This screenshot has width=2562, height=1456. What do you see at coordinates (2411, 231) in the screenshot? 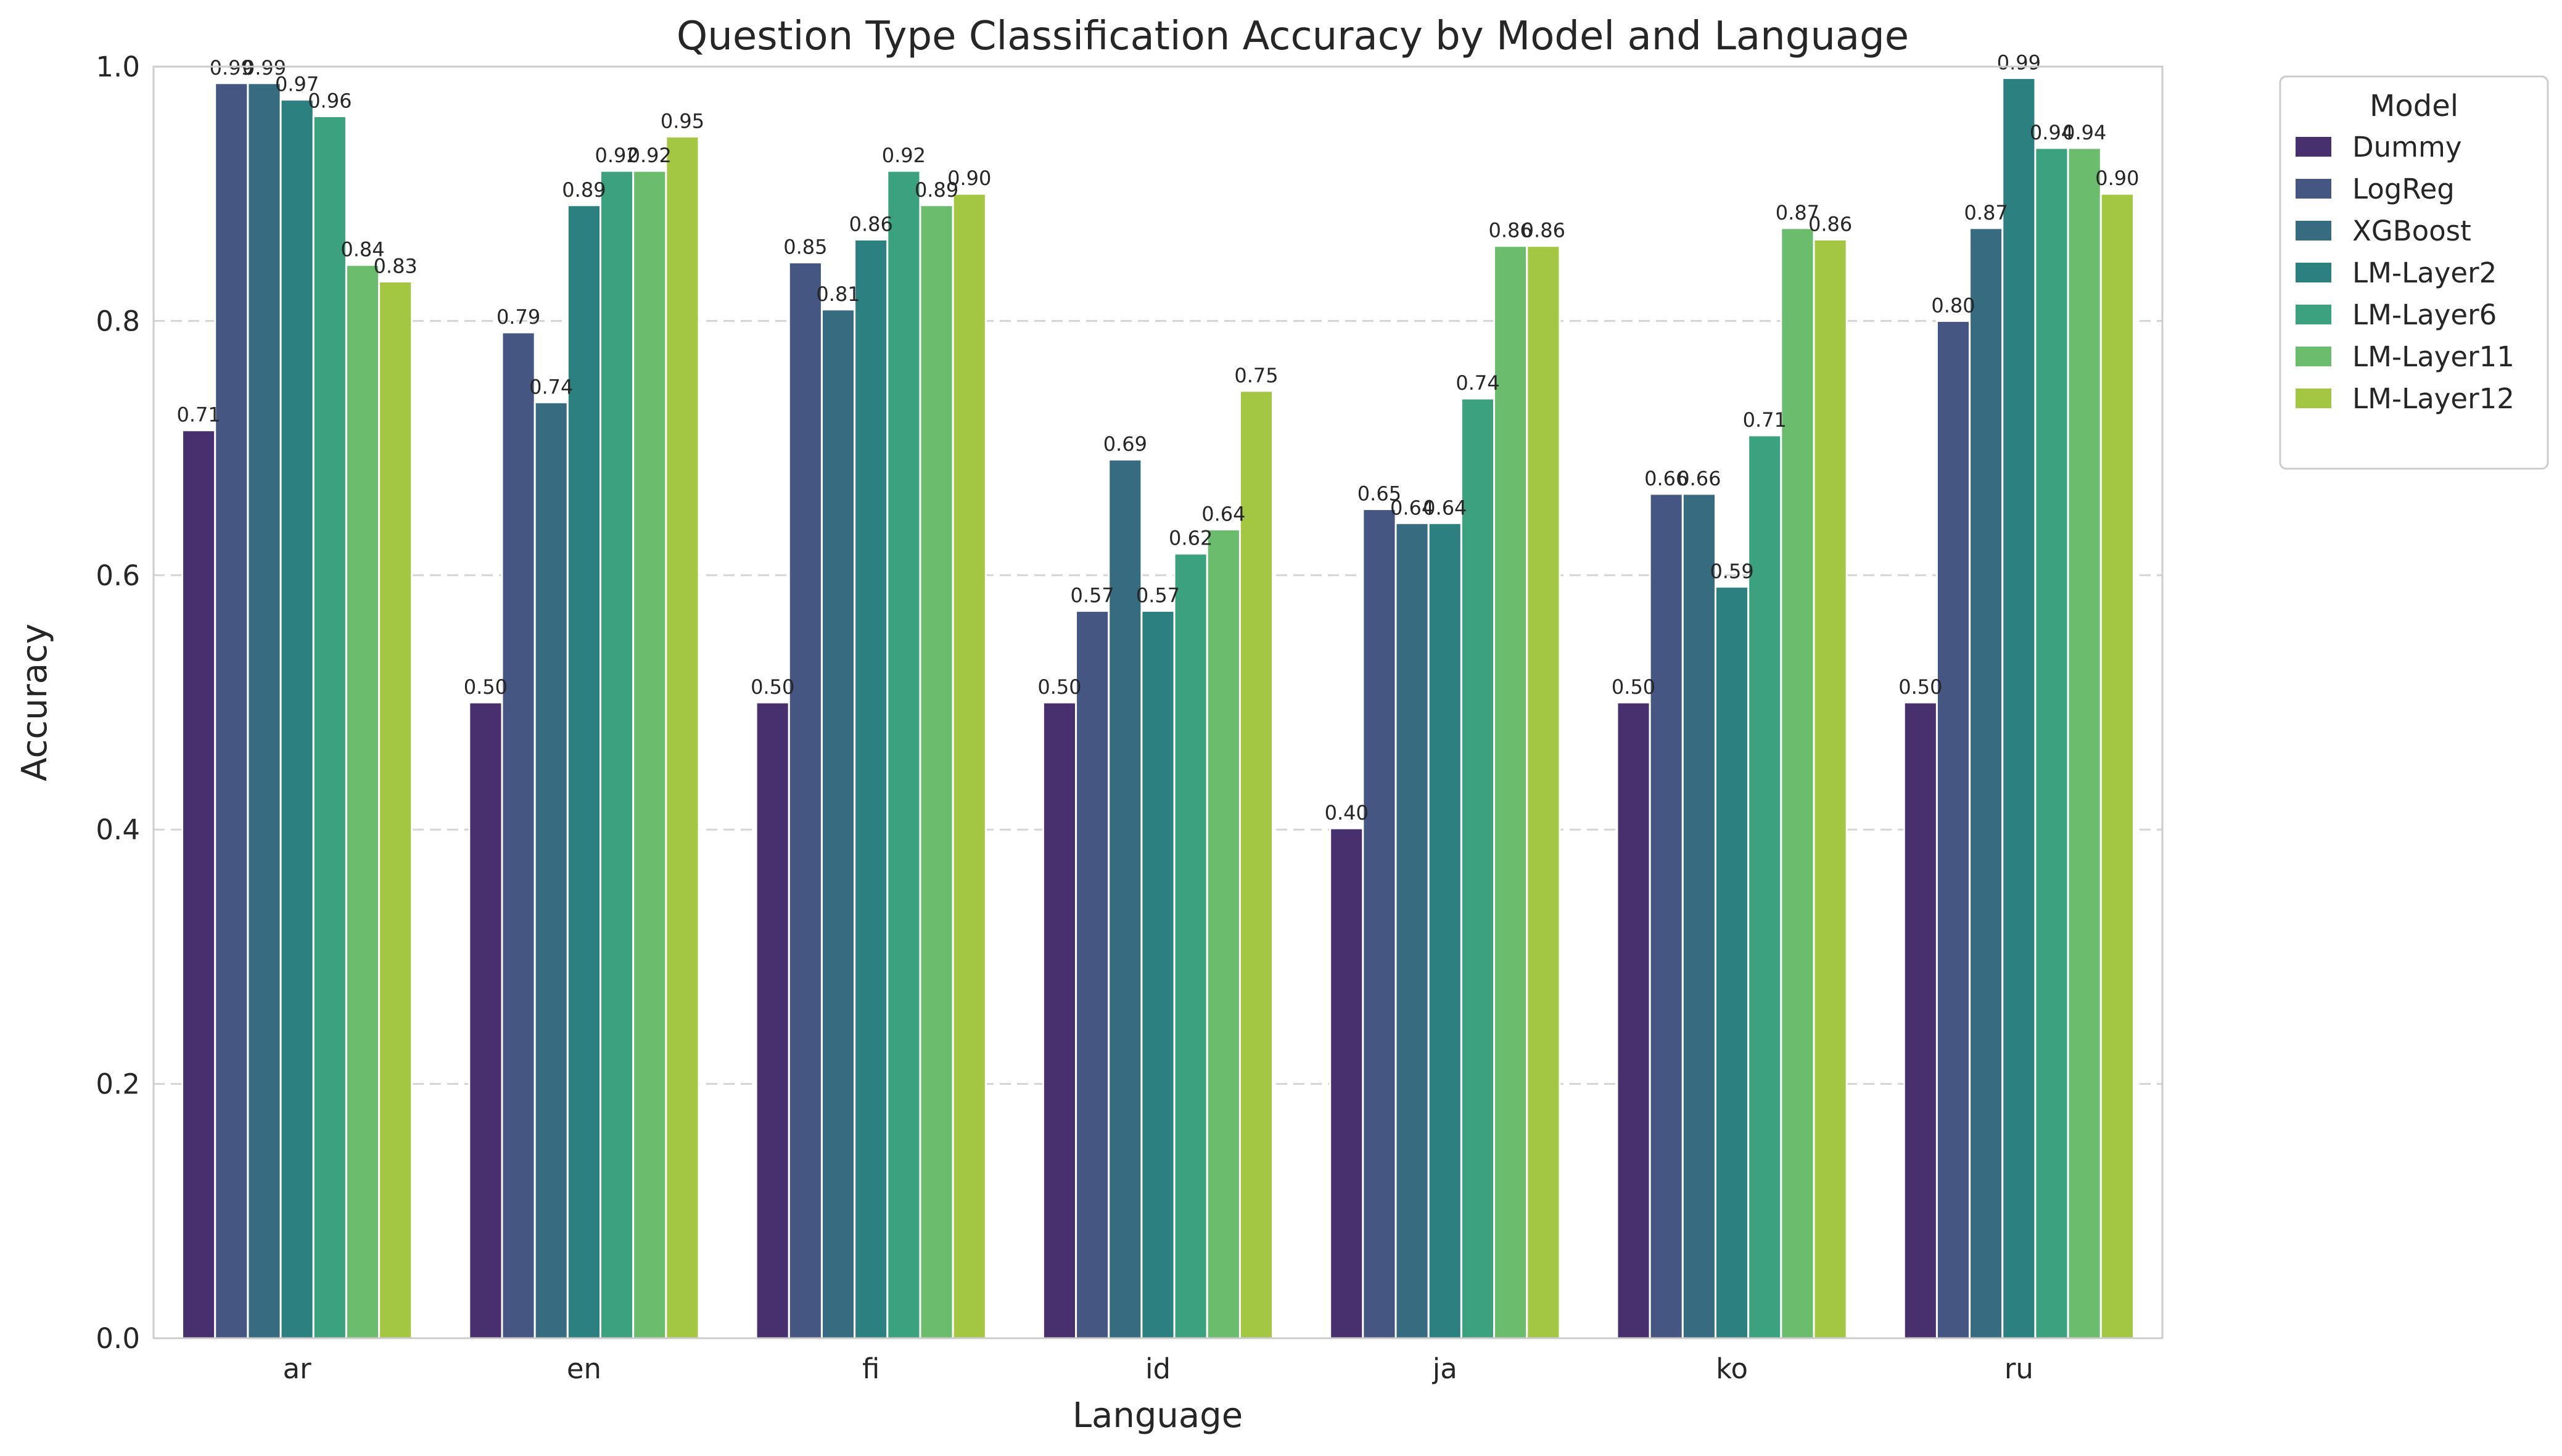
I see `legend-entry-label: XGBoost` at bounding box center [2411, 231].